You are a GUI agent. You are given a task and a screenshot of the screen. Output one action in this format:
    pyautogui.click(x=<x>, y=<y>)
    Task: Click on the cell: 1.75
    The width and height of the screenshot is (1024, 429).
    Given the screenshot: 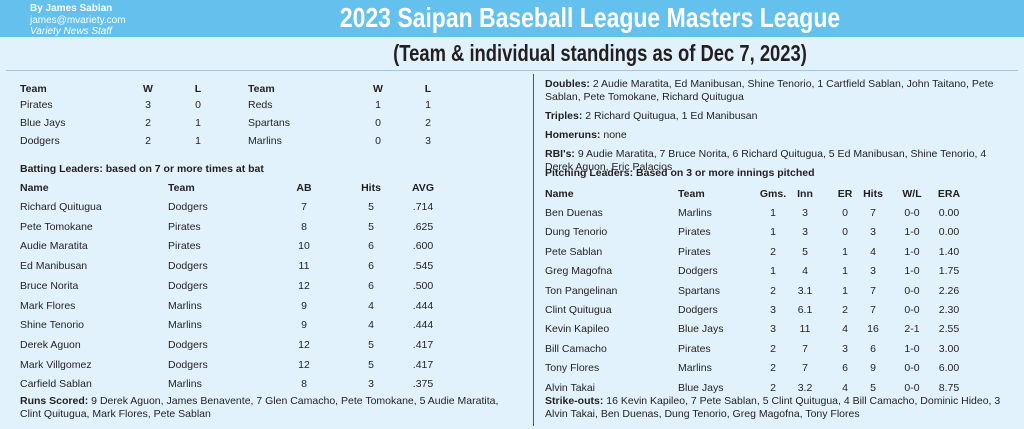 What is the action you would take?
    pyautogui.click(x=949, y=271)
    